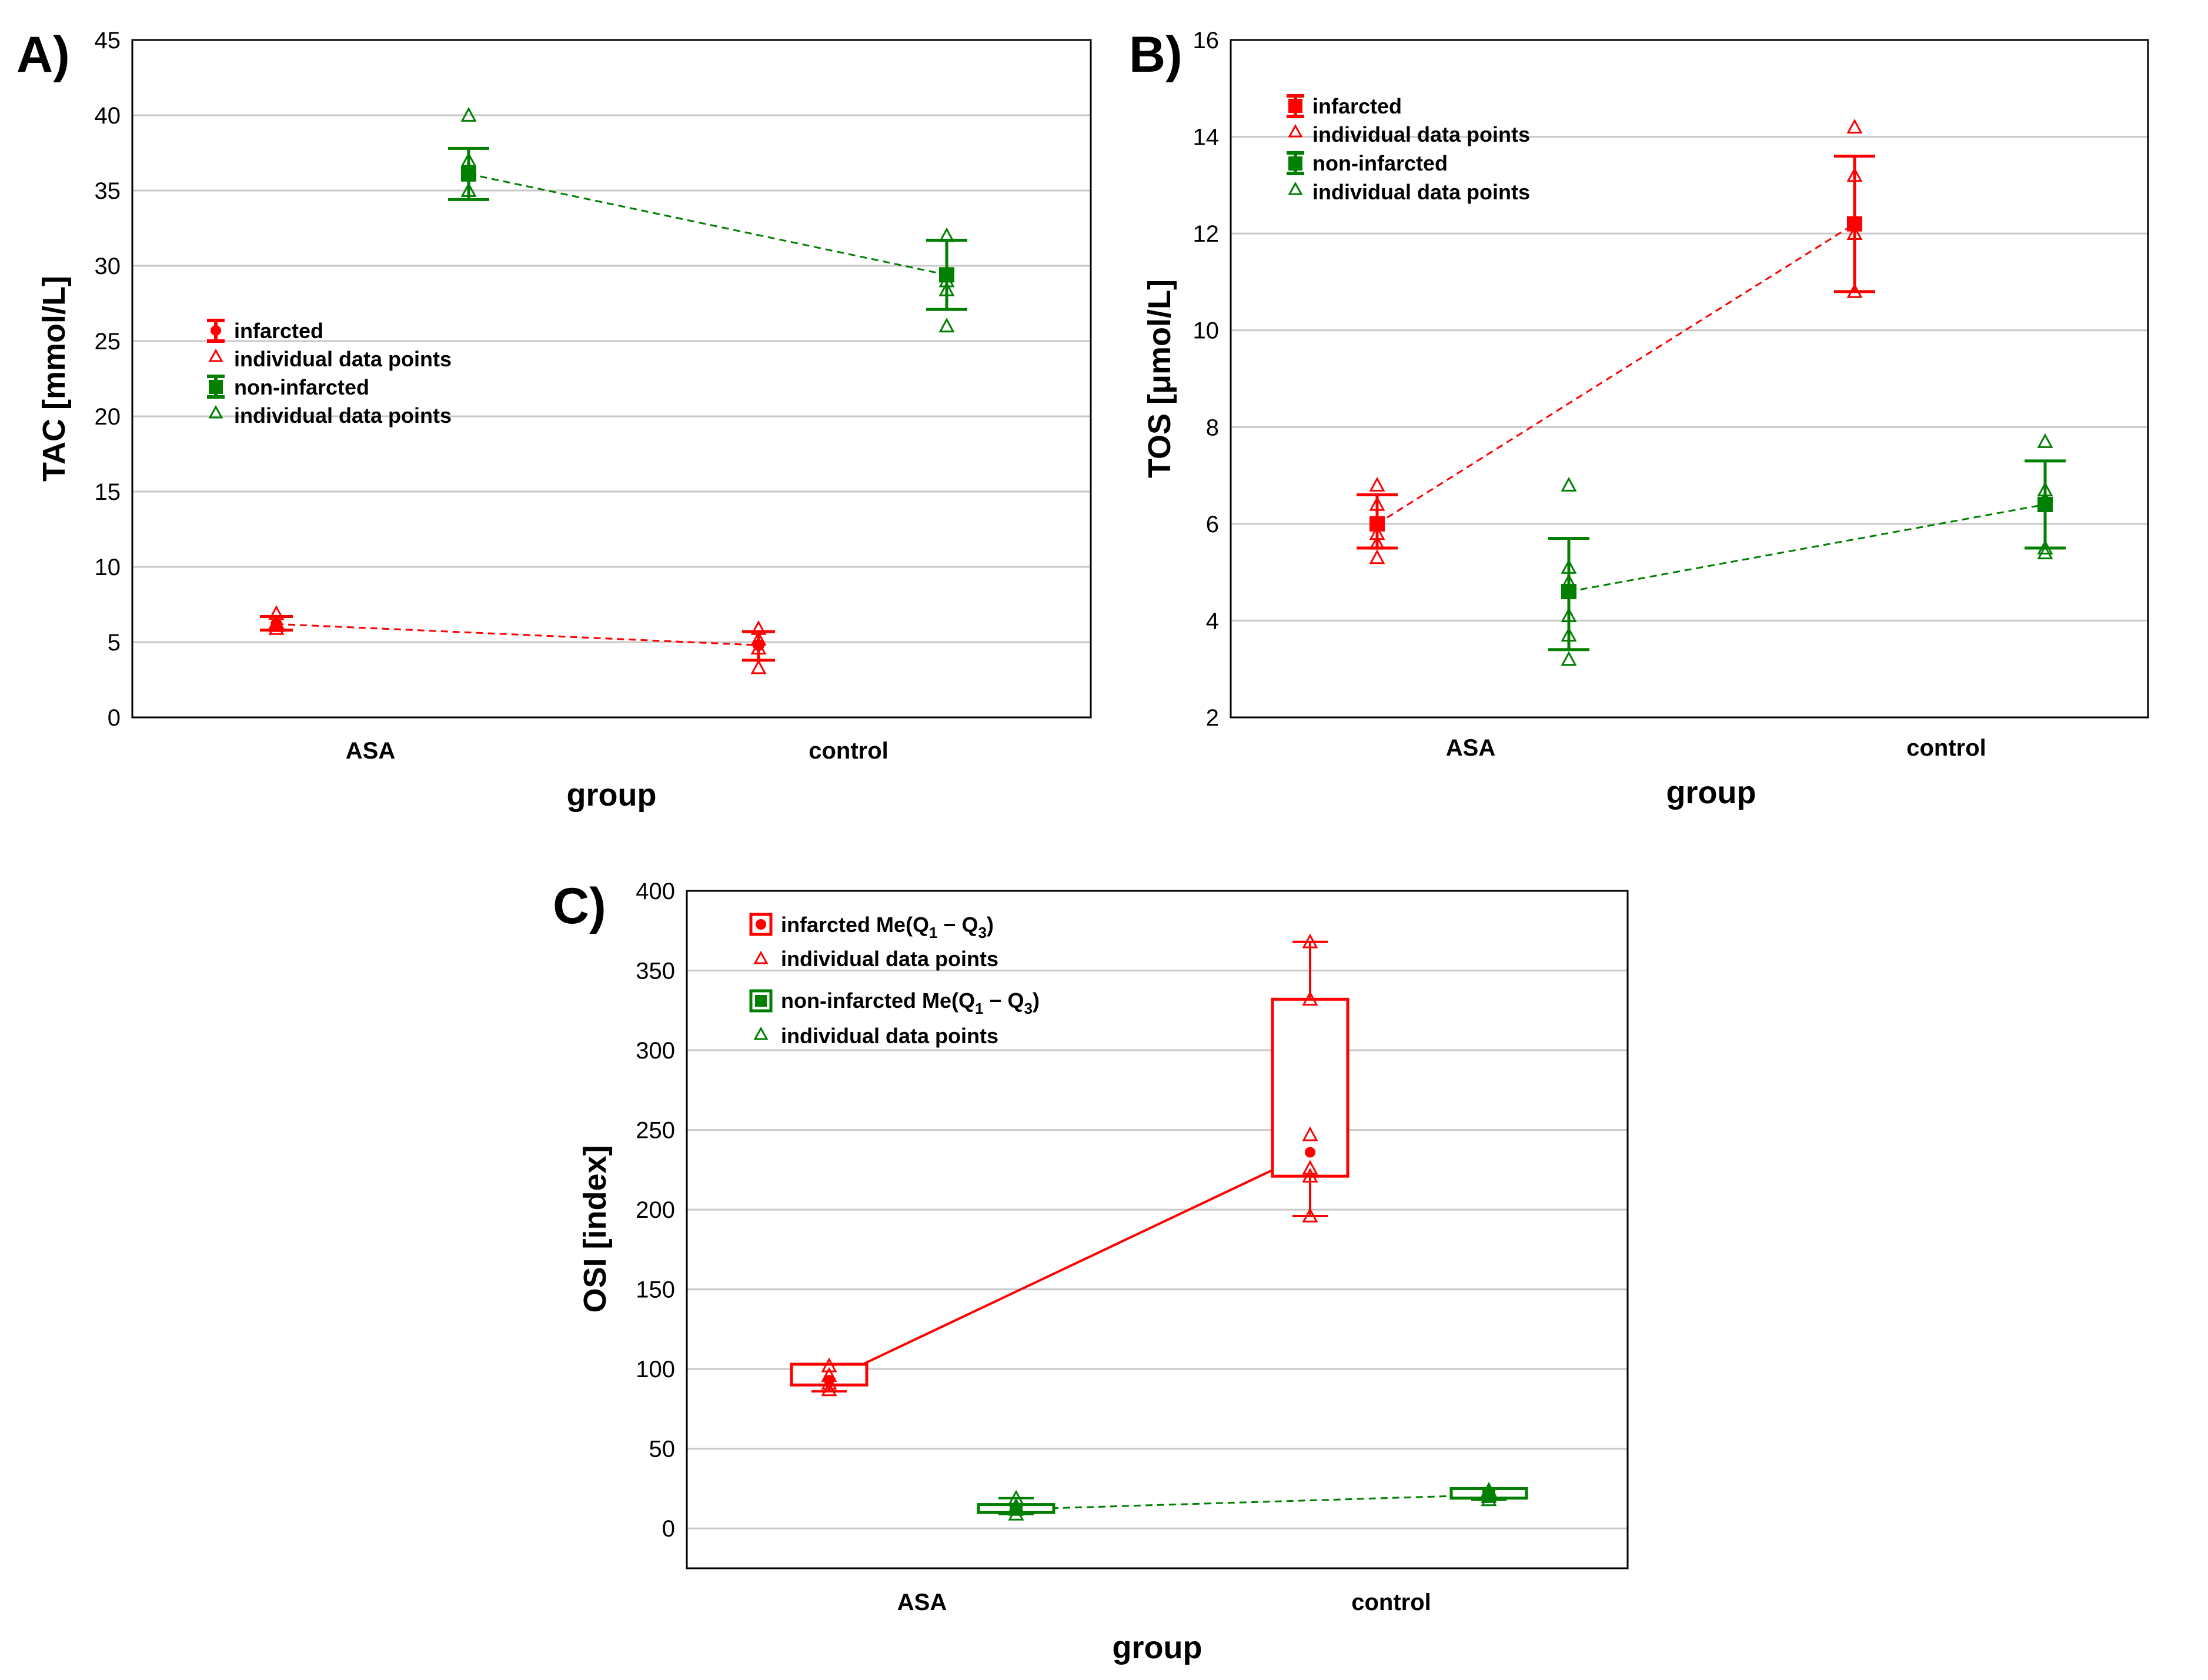  Describe the element at coordinates (108, 417) in the screenshot. I see `panel-a-ytick-20: 20` at that location.